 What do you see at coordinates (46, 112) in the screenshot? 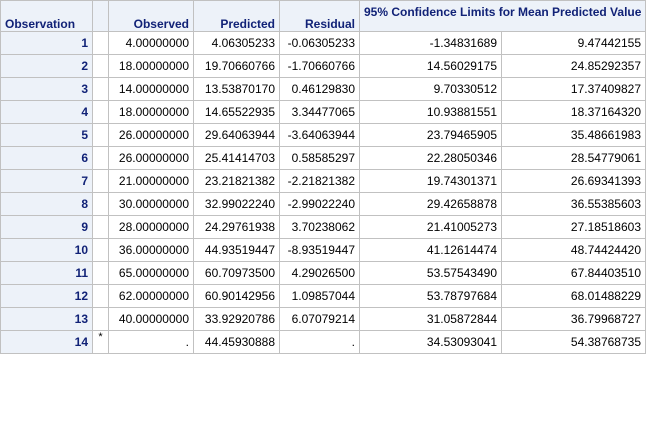
I see `observation-number-cell: 4` at bounding box center [46, 112].